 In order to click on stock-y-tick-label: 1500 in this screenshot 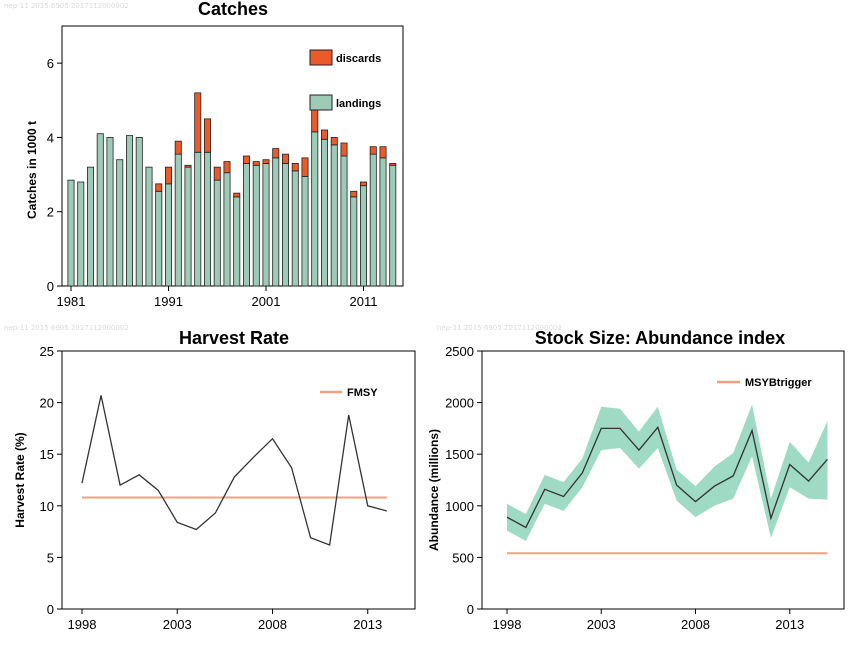, I will do `click(459, 454)`.